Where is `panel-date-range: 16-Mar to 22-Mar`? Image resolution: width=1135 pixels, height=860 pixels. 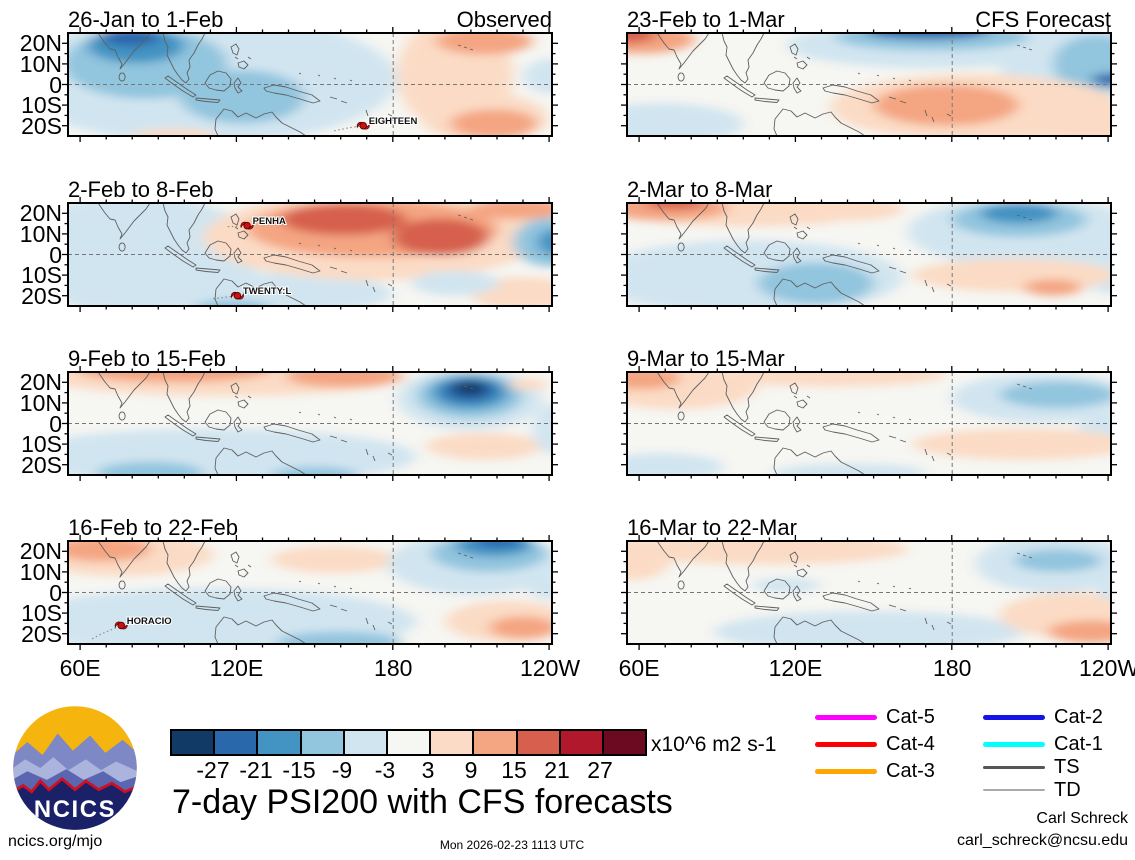
panel-date-range: 16-Mar to 22-Mar is located at coordinates (712, 527).